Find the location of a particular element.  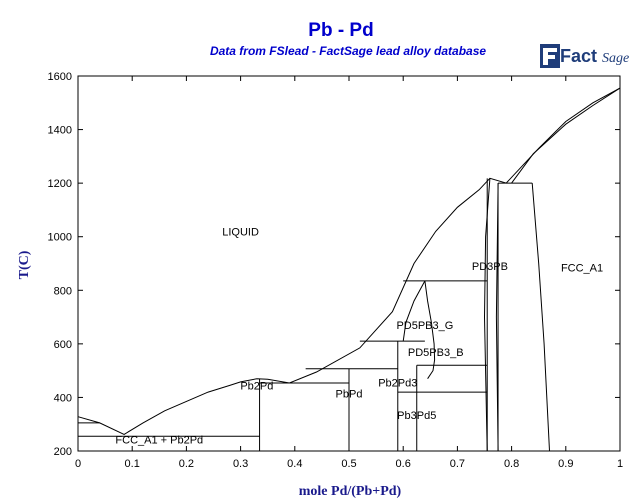

region-label: PD5PB3_G is located at coordinates (424, 326).